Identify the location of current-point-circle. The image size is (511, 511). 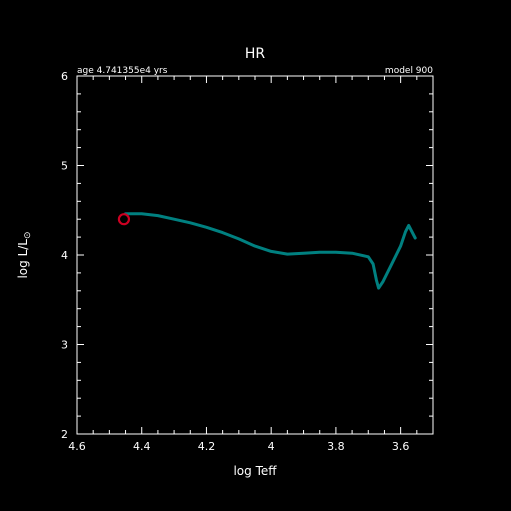
(124, 219).